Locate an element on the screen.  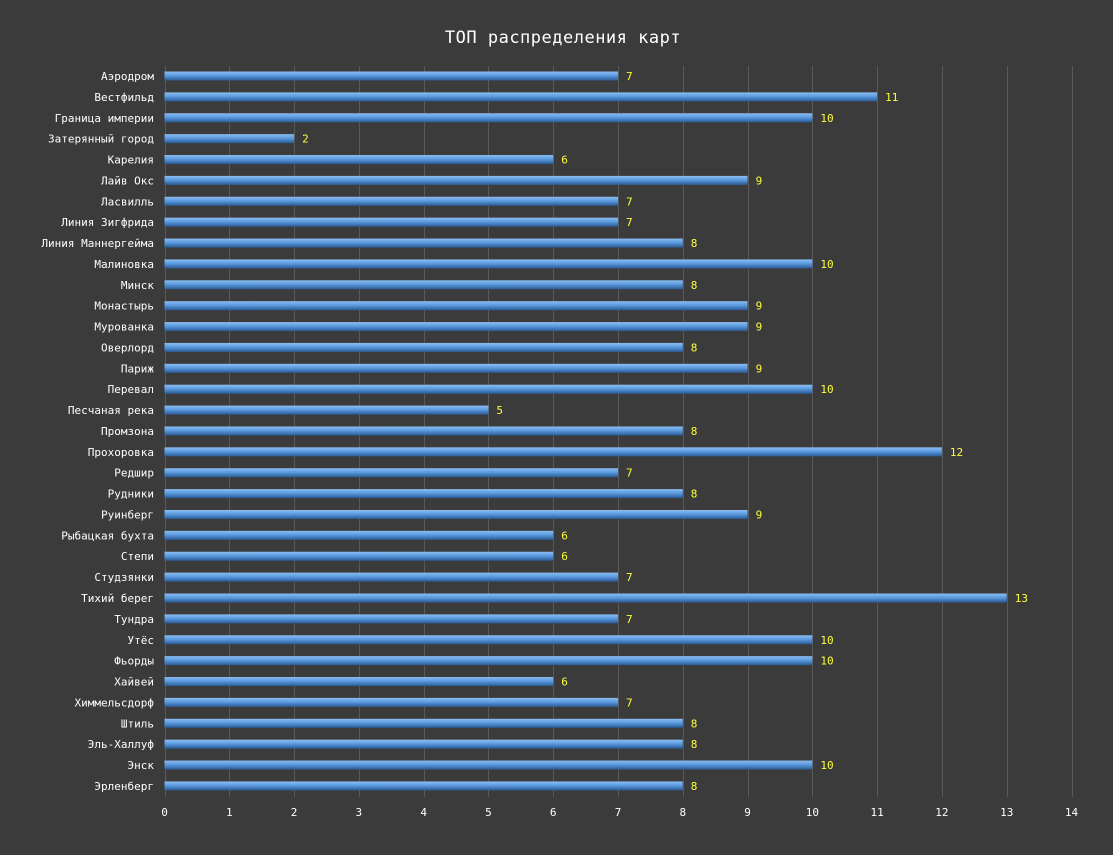
value-label: 5 is located at coordinates (499, 410).